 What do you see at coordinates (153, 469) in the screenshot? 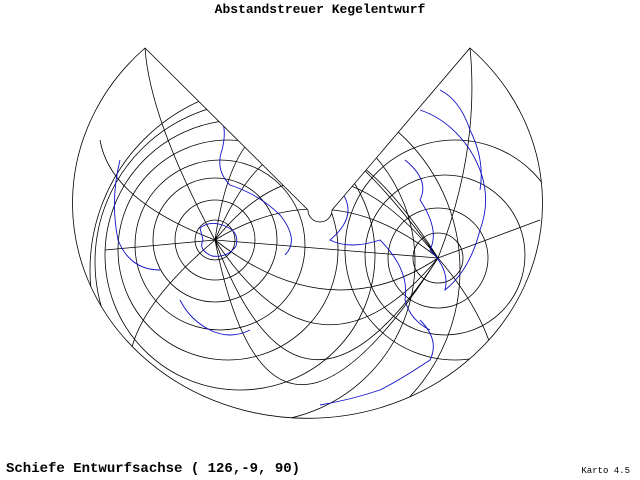
I see `projection-label: Schiefe Entwurfsachse ( 126,-9, 90)` at bounding box center [153, 469].